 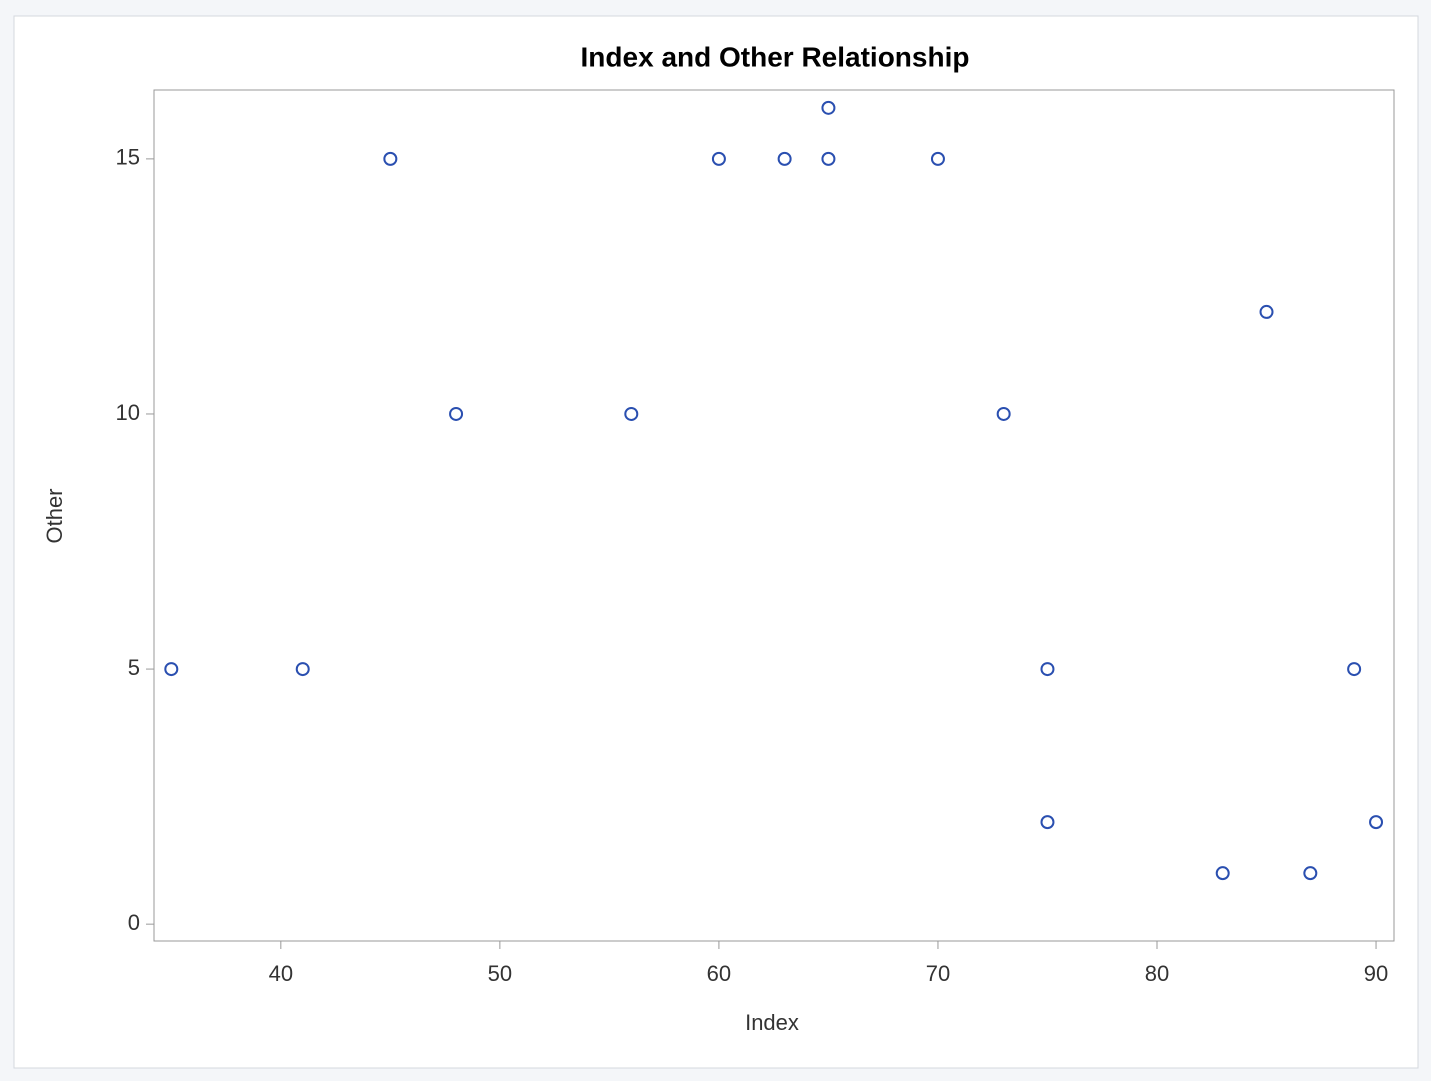 I want to click on x-axis-label: Index, so click(x=772, y=1022).